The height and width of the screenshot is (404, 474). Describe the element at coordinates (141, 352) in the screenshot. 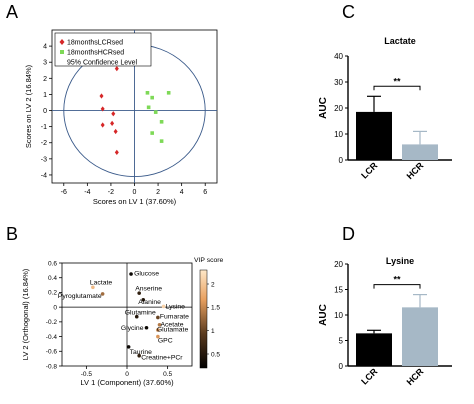

I see `loading-label: Taurine` at that location.